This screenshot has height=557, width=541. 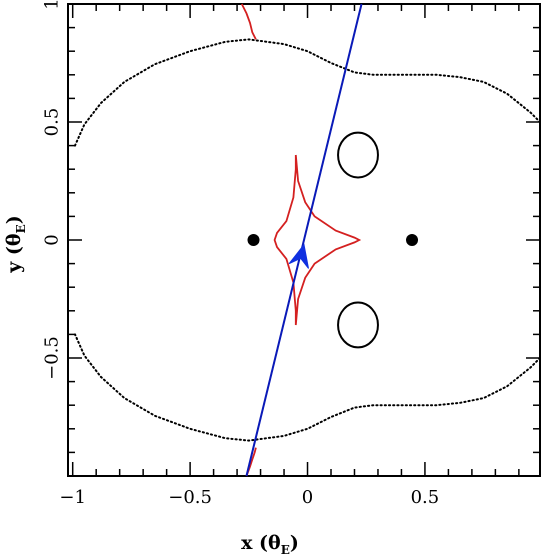 I want to click on x-tick-label: −1, so click(x=72, y=497).